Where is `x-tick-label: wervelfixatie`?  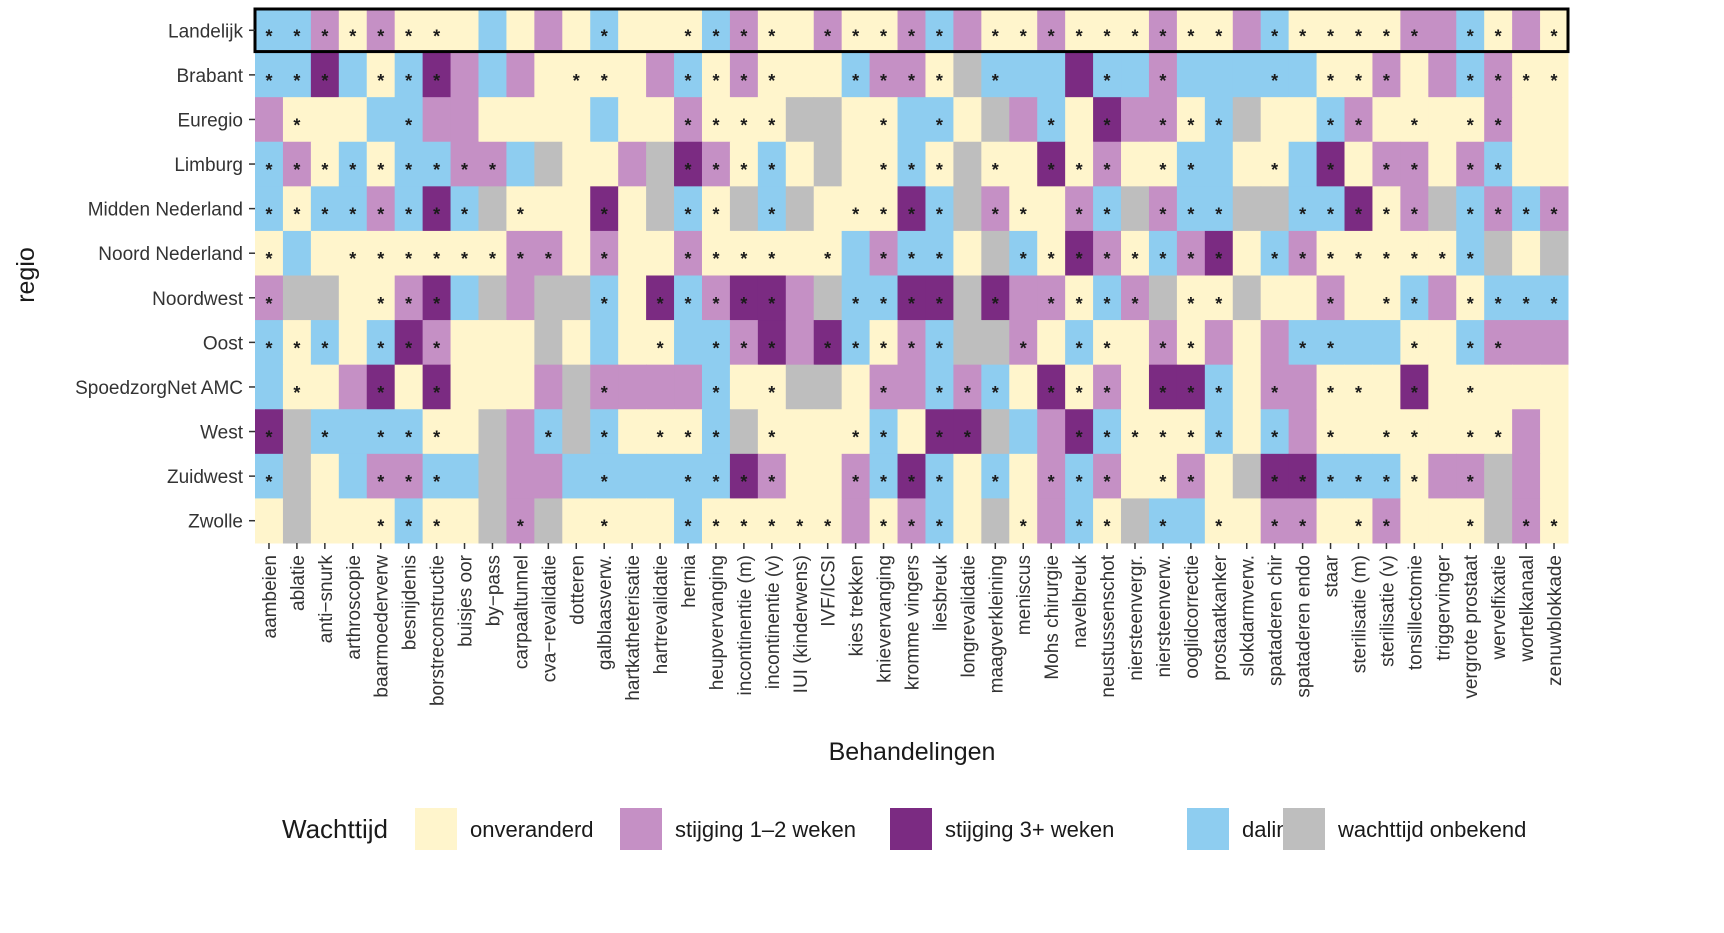
x-tick-label: wervelfixatie is located at coordinates (1499, 608).